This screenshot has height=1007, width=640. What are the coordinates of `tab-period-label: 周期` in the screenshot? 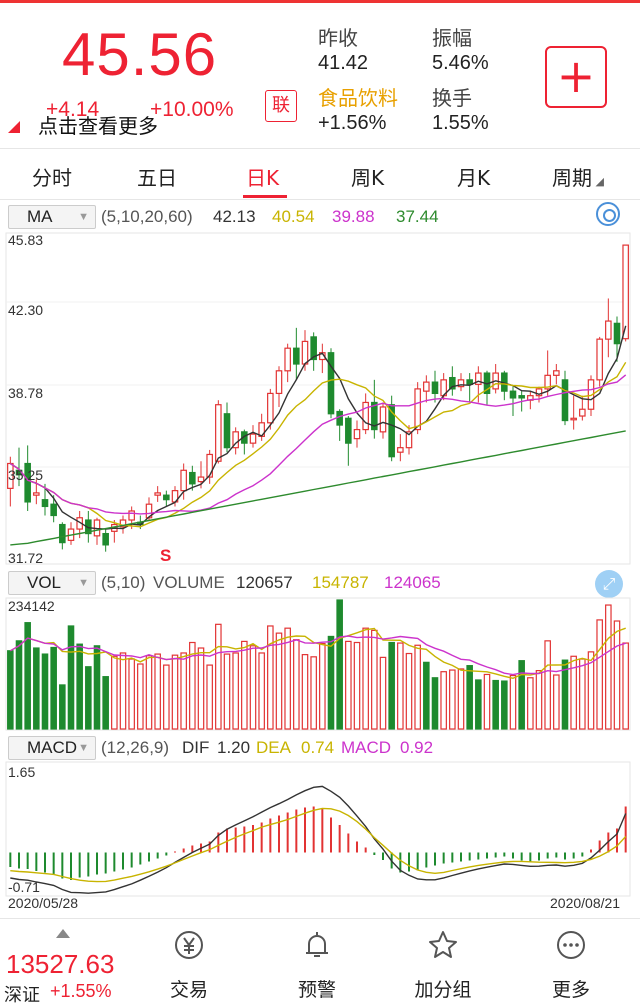 It's located at (572, 178).